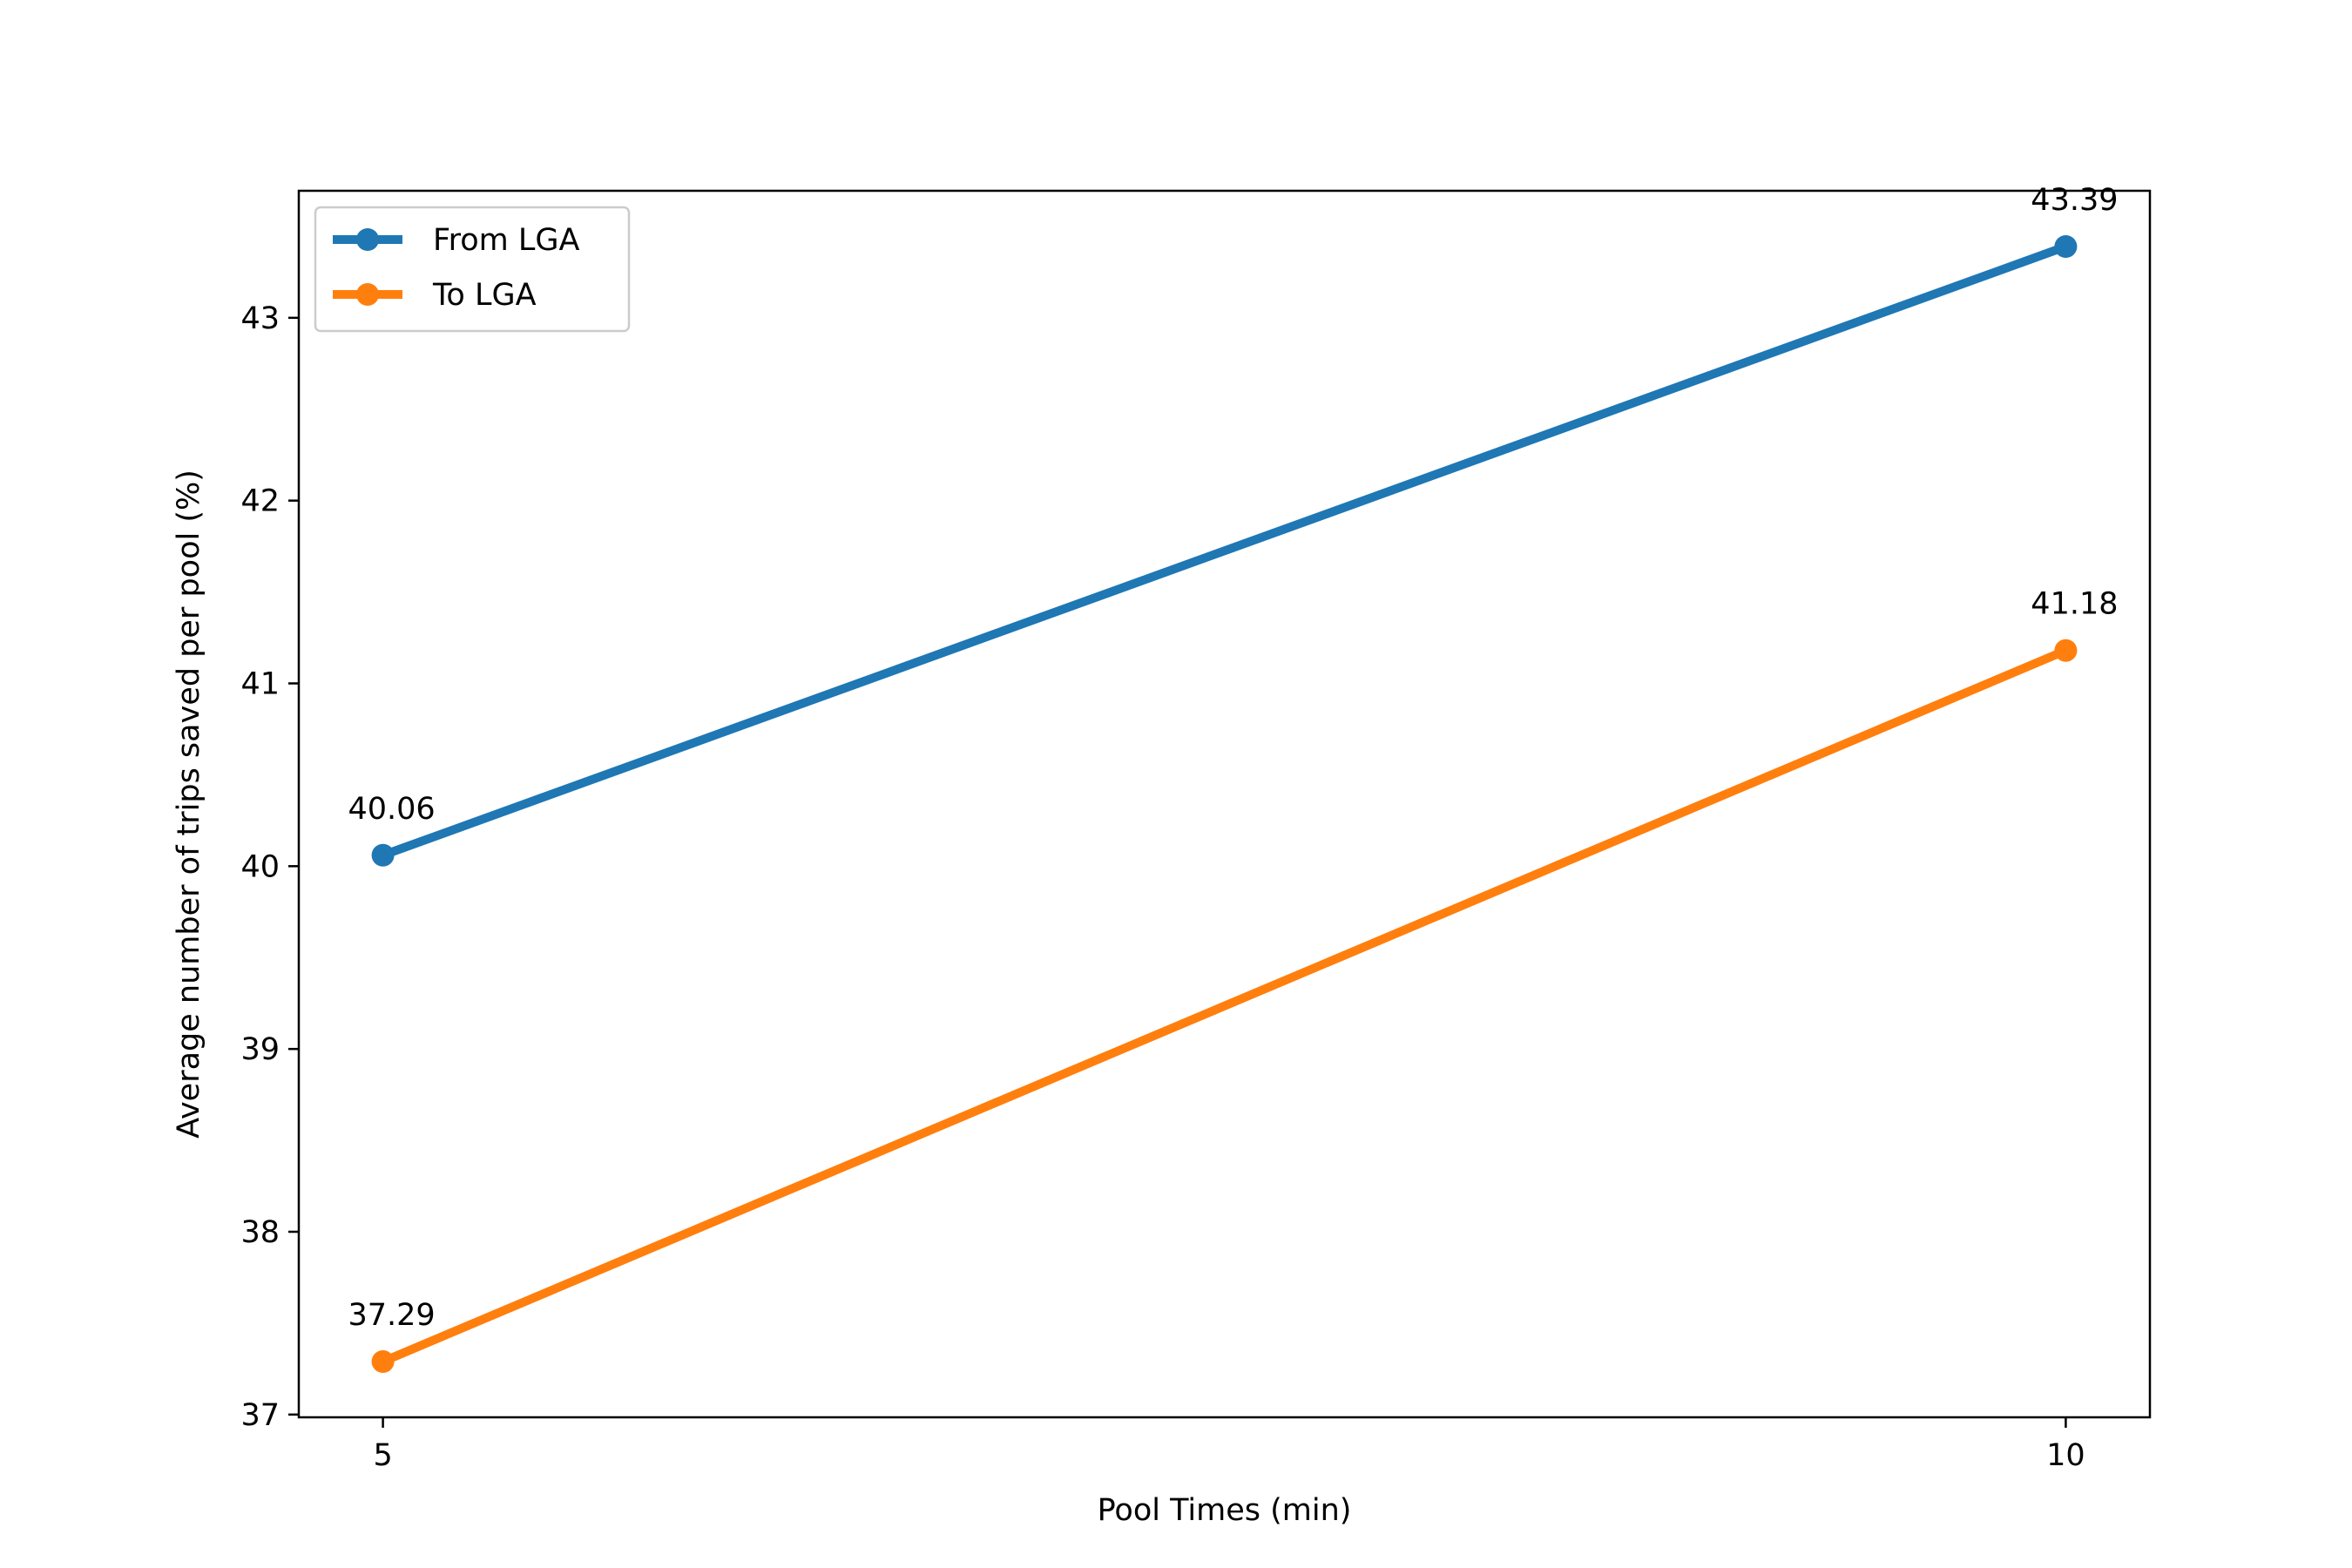 This screenshot has width=2352, height=1568. Describe the element at coordinates (485, 295) in the screenshot. I see `legend-label: To LGA` at that location.